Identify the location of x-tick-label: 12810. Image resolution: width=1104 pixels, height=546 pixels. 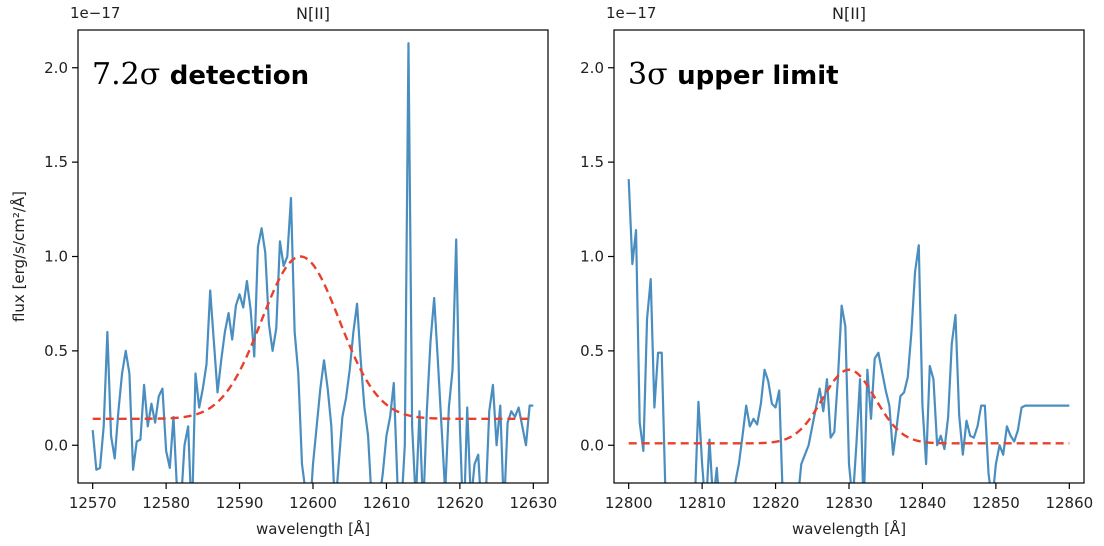
(702, 503).